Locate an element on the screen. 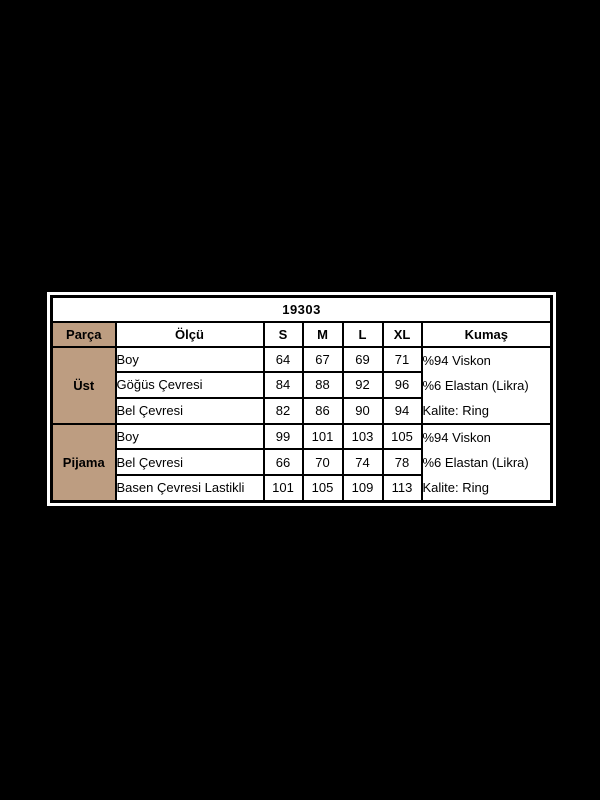 This screenshot has height=800, width=600. col-header-size-xl: XL is located at coordinates (402, 334).